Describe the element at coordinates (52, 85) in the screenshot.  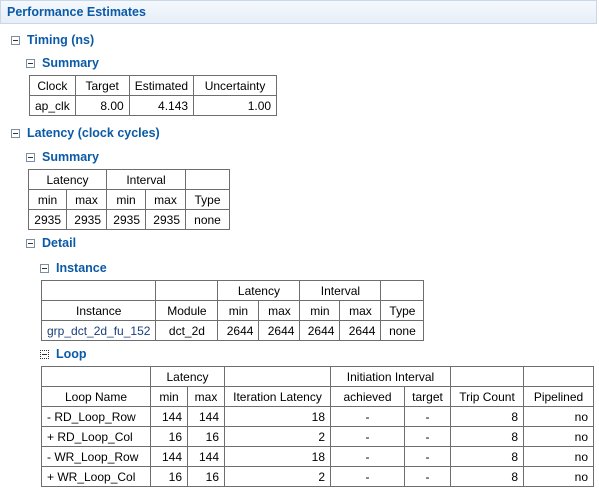
I see `col-header-clock: Clock` at that location.